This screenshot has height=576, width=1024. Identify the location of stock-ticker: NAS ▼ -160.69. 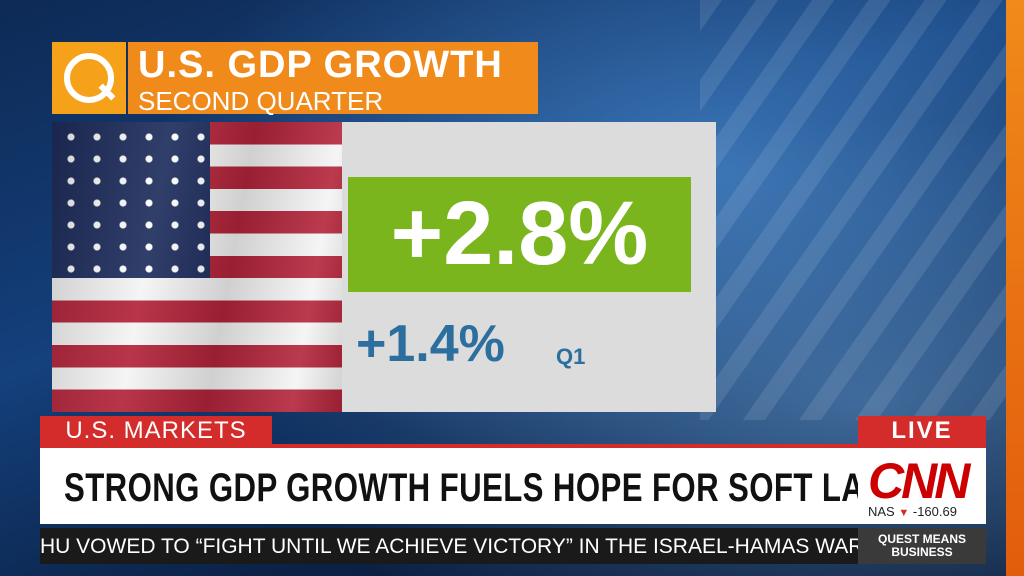
(912, 511).